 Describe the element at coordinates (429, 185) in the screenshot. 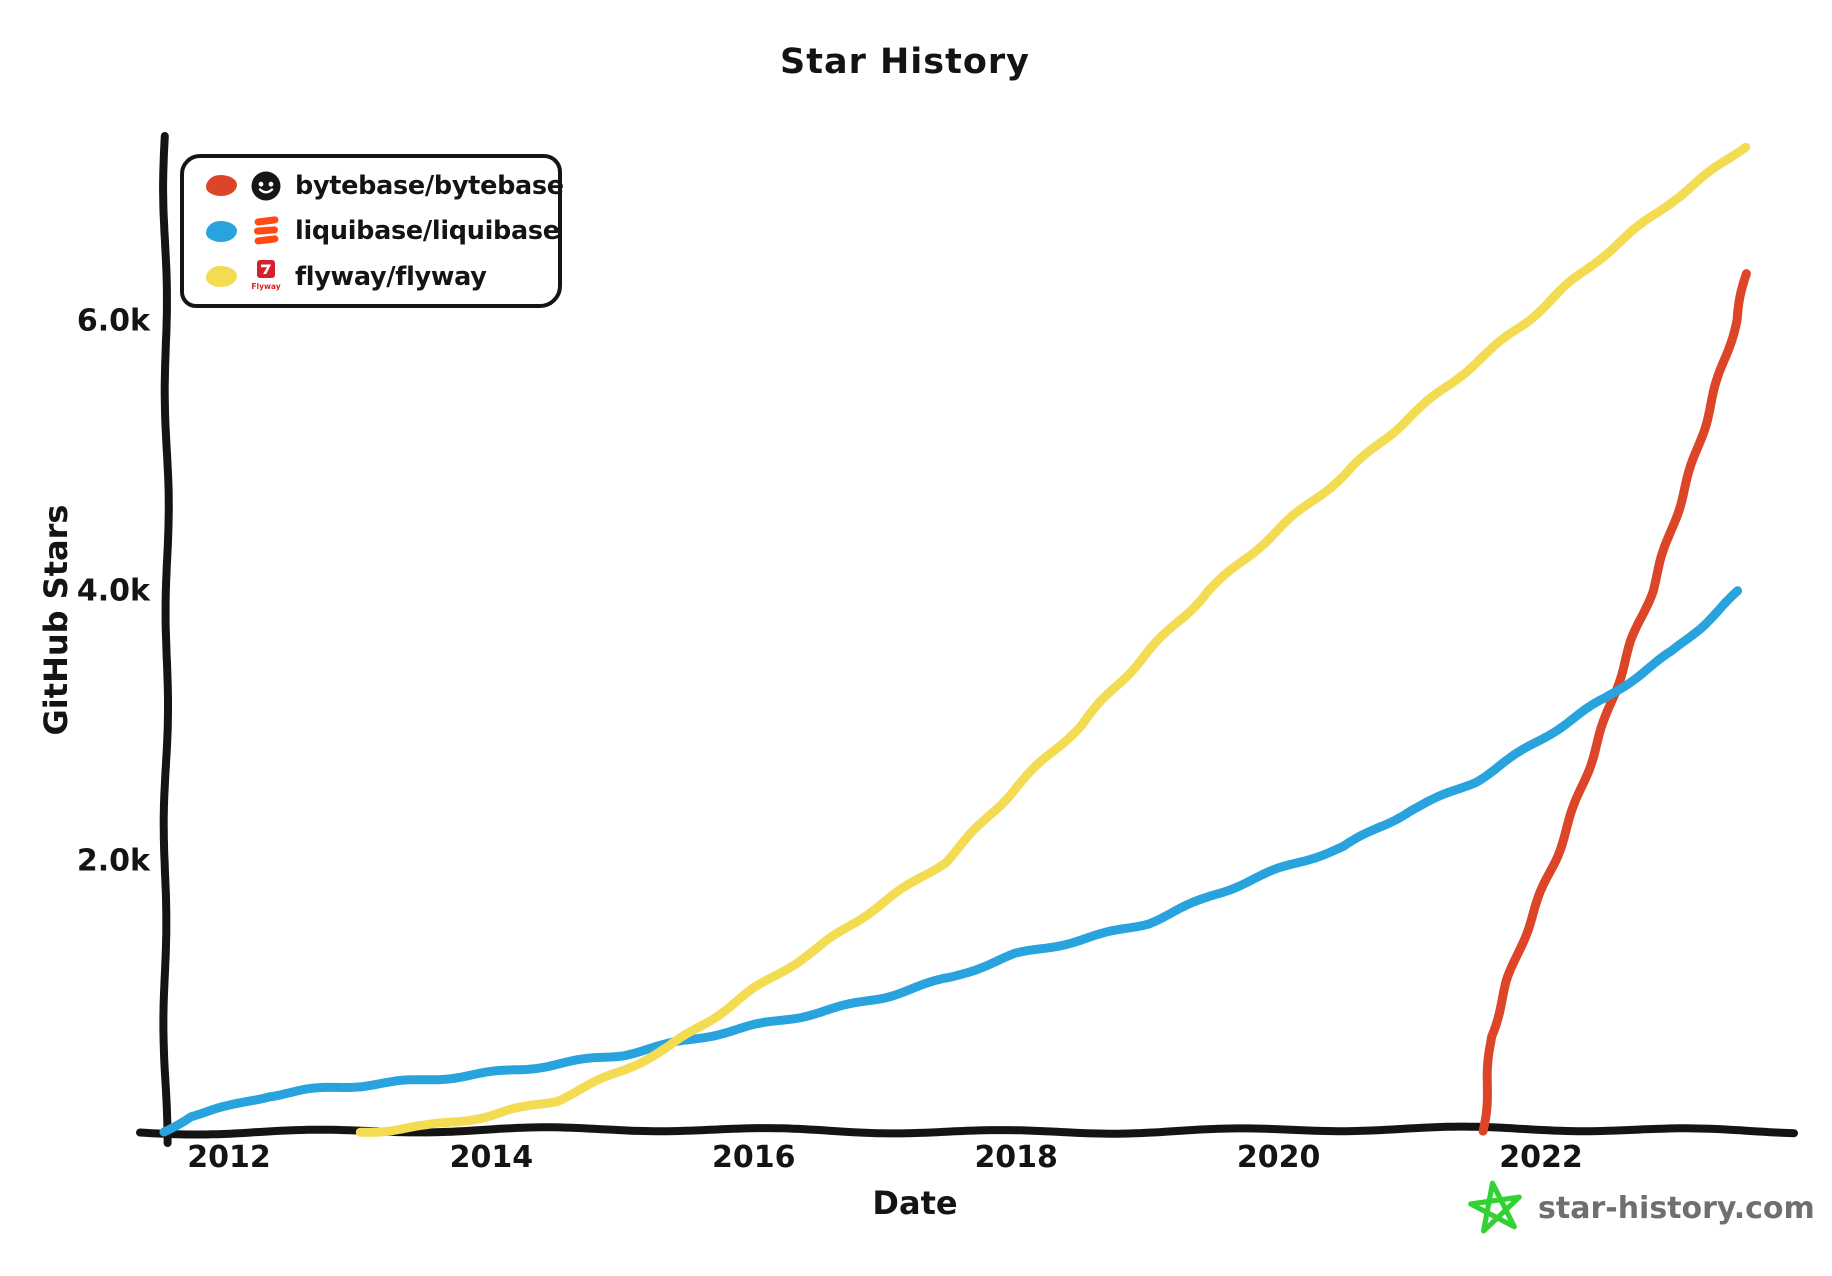

I see `legend-label: bytebase/bytebase` at that location.